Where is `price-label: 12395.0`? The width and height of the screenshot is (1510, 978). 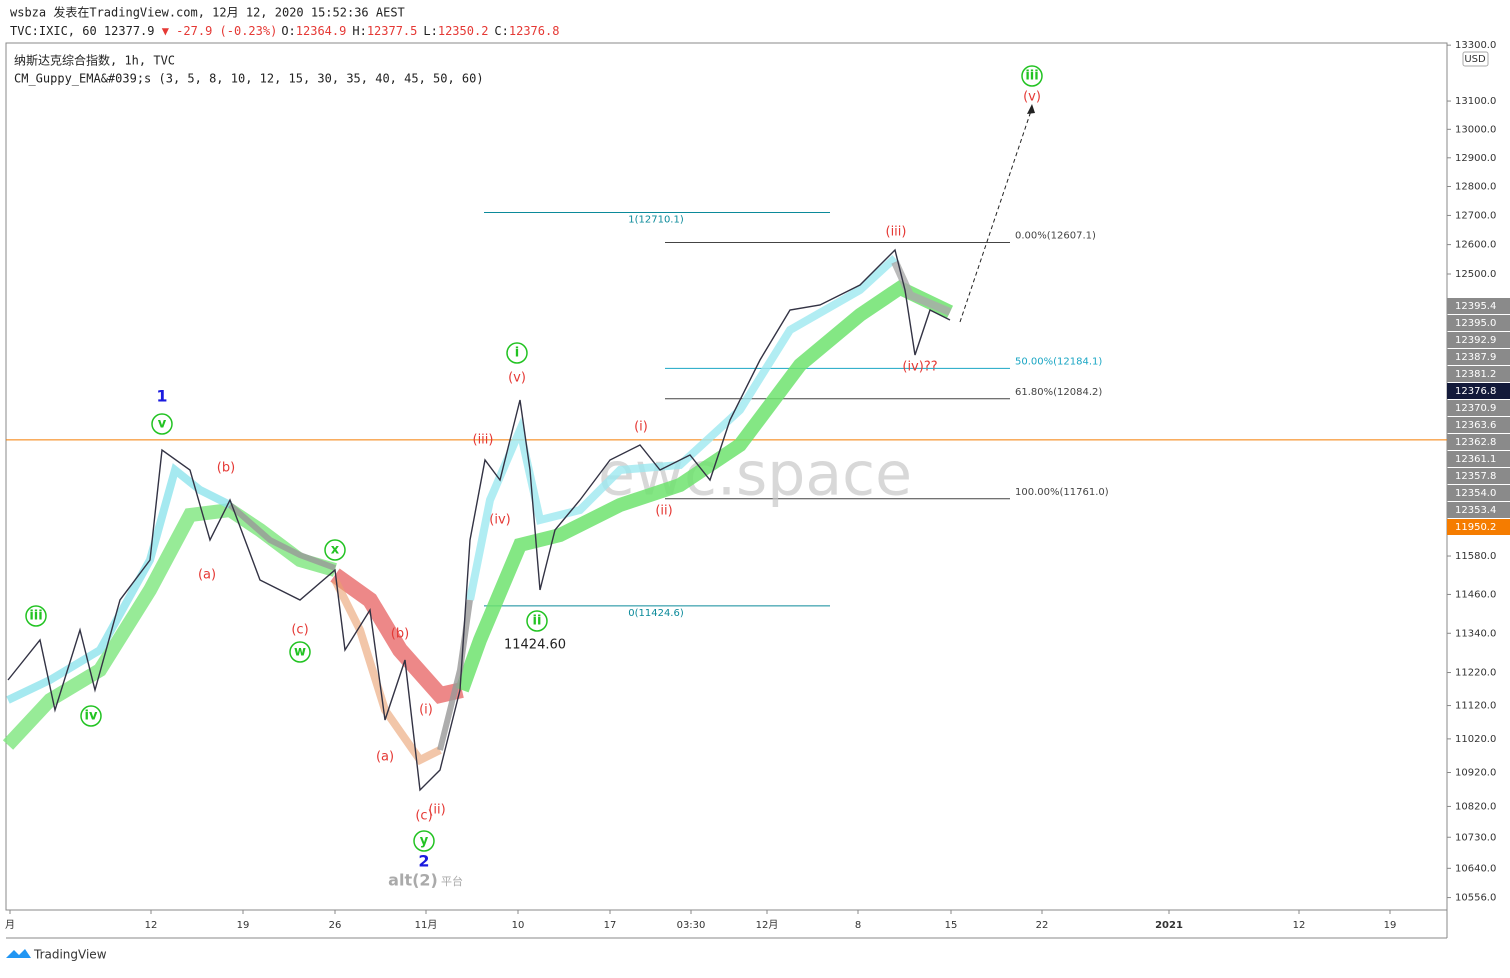 price-label: 12395.0 is located at coordinates (1475, 323).